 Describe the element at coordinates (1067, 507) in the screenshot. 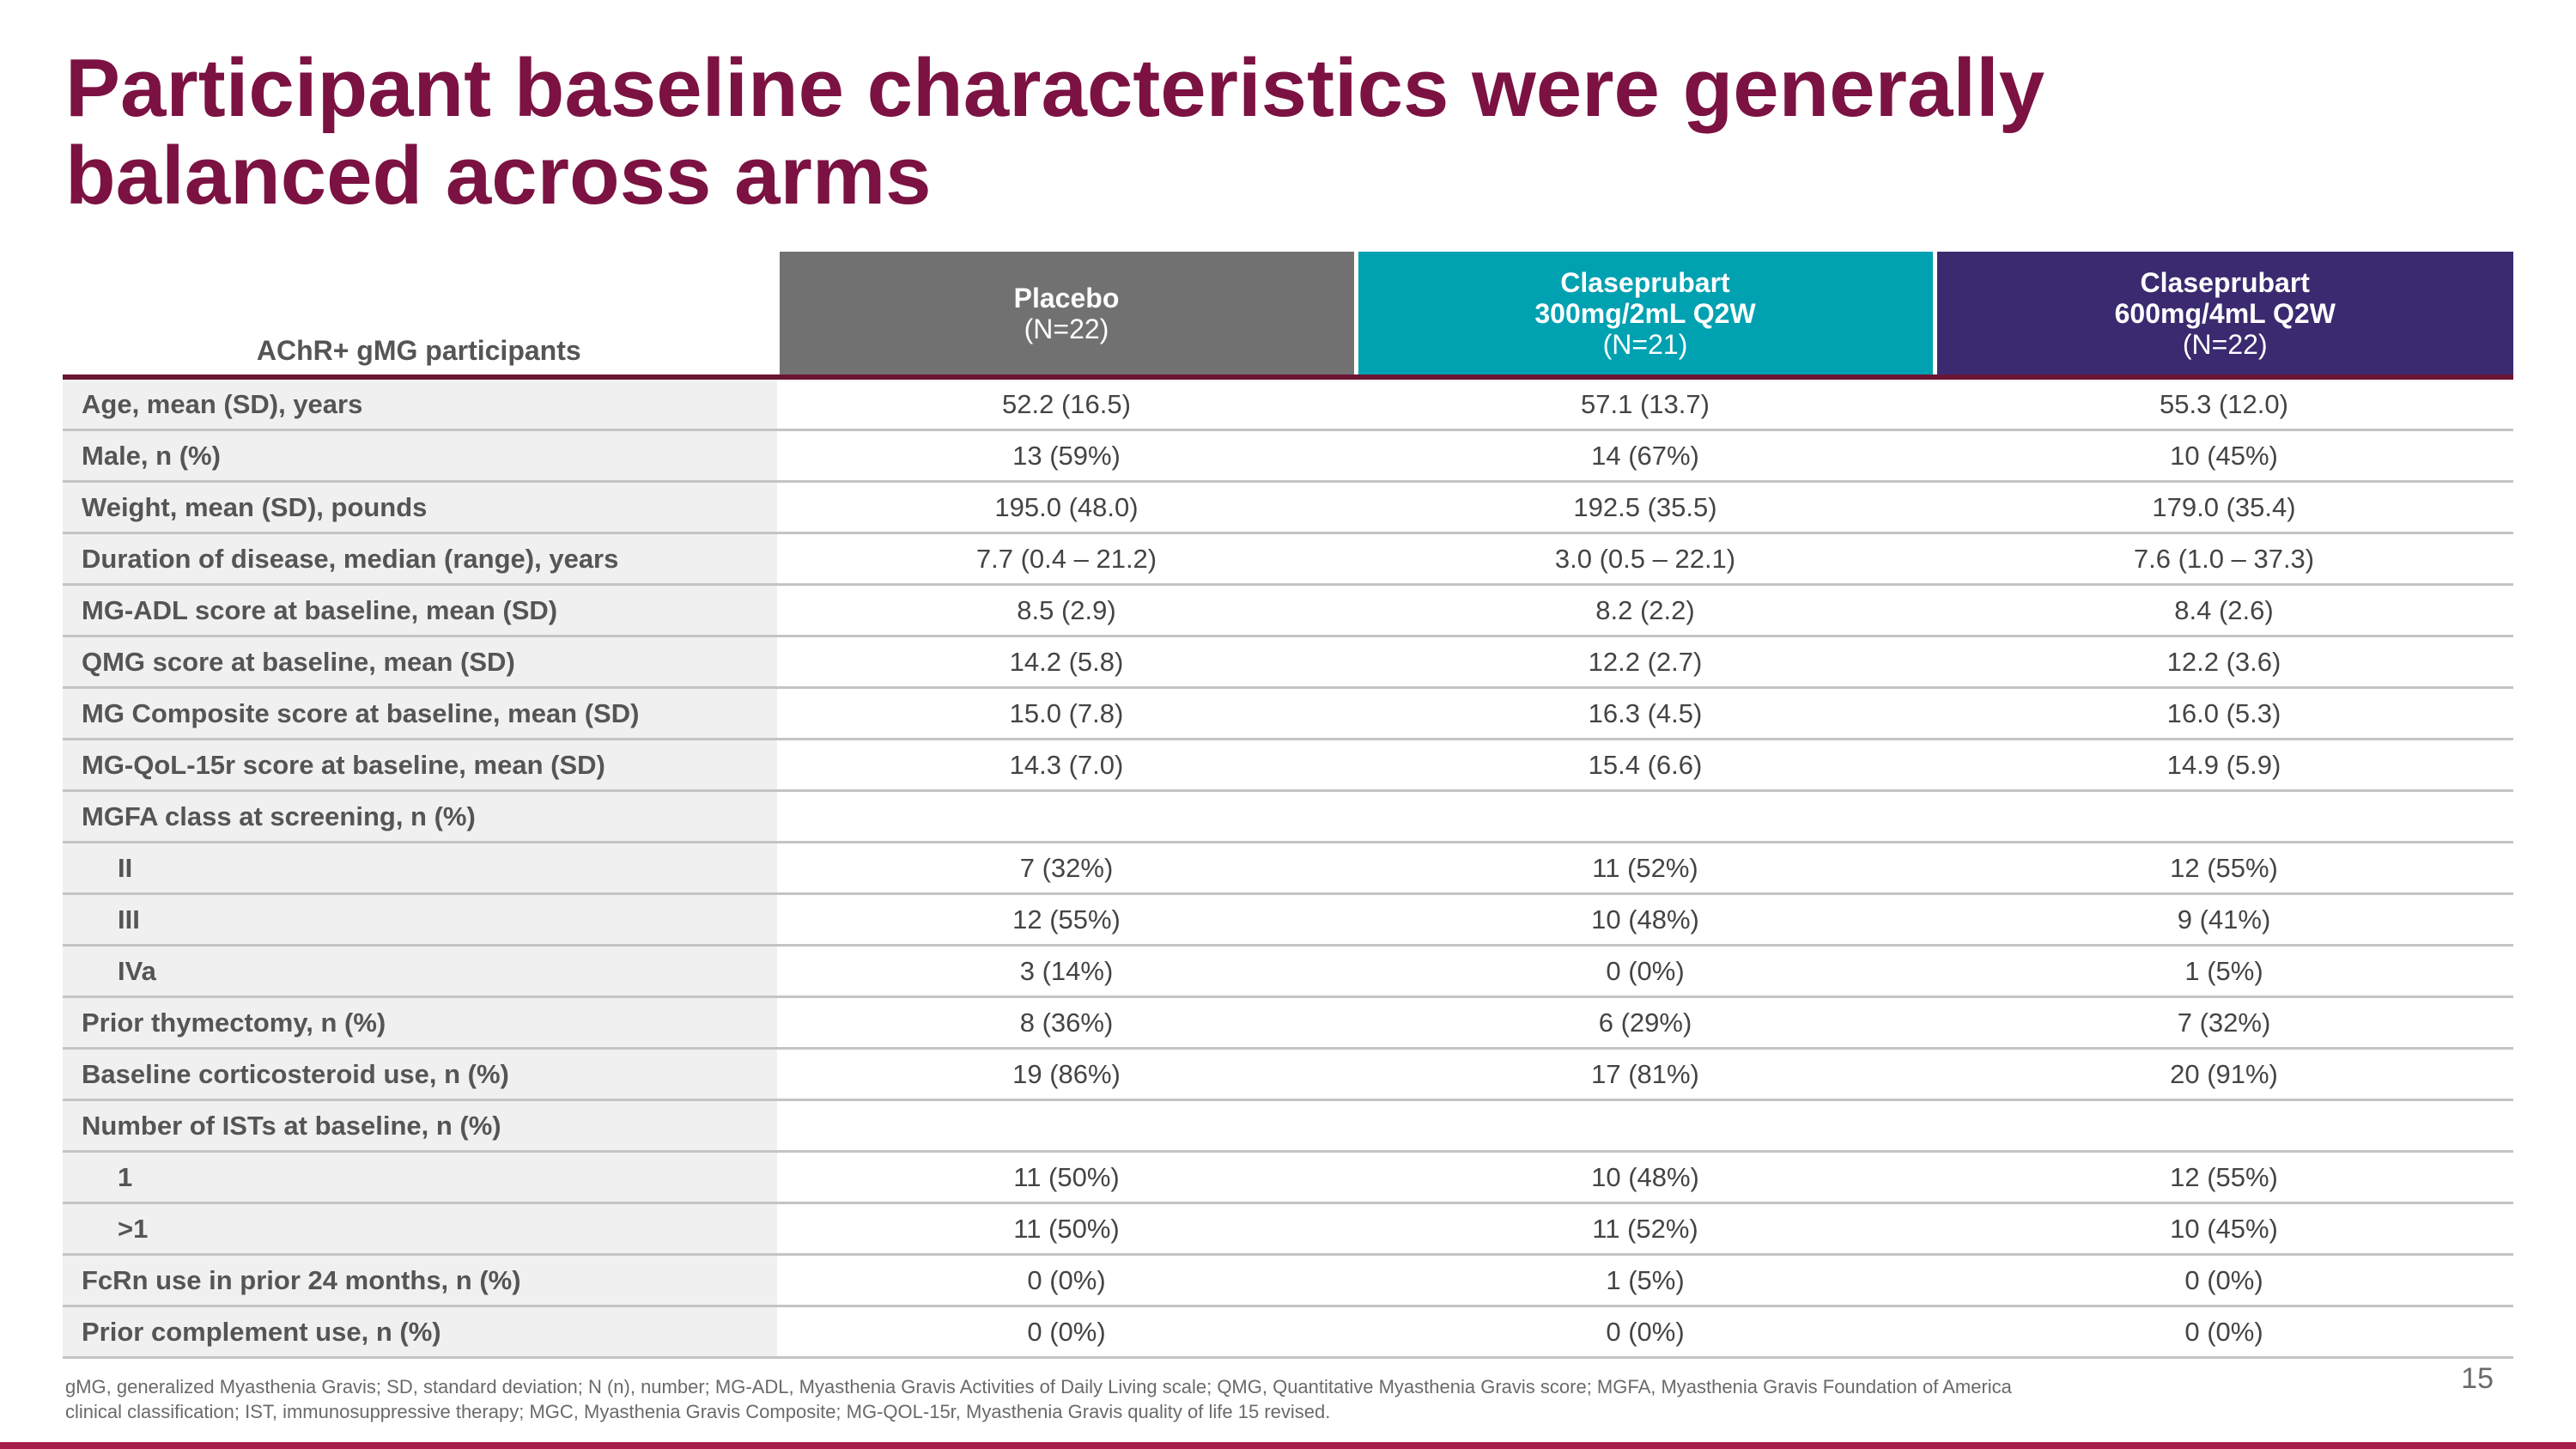

I see `cell-value: 195.0 (48.0)` at that location.